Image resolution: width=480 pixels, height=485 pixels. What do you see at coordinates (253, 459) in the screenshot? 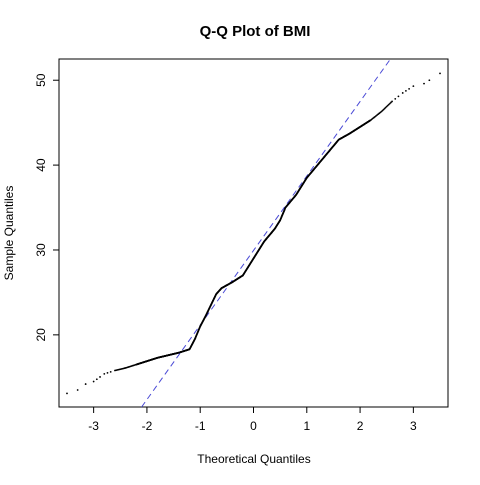
I see `x-axis-label: Theoretical Quantiles` at bounding box center [253, 459].